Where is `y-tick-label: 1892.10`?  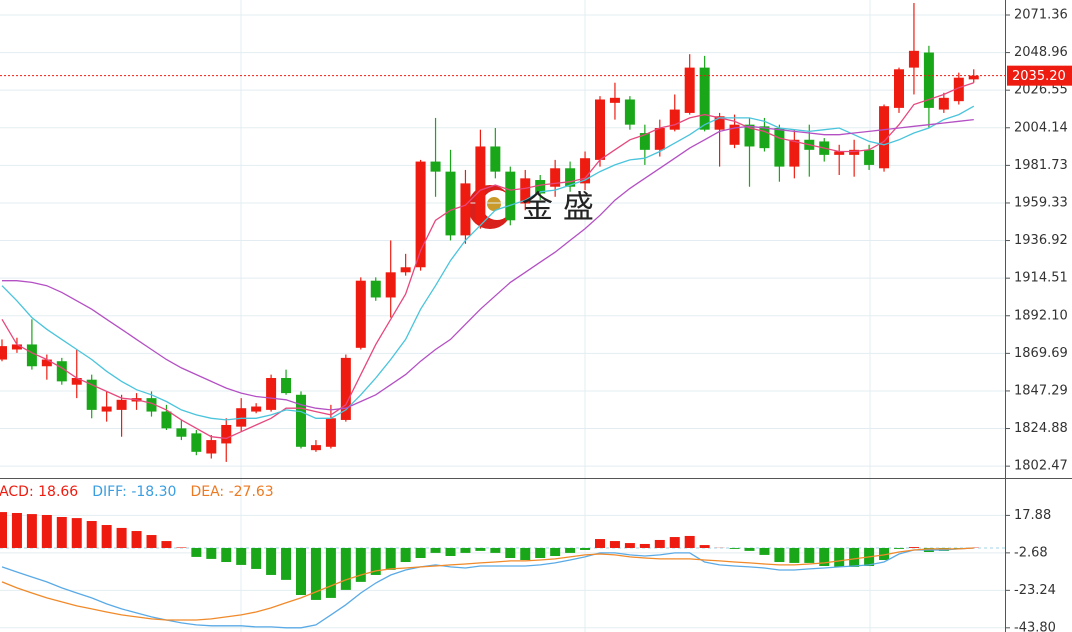
y-tick-label: 1892.10 is located at coordinates (1041, 315).